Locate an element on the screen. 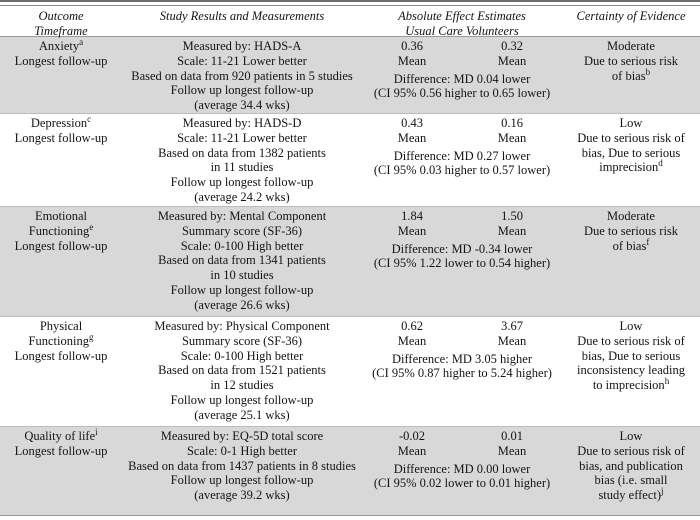 This screenshot has height=520, width=700. volunteers-value: 0.01 is located at coordinates (512, 436).